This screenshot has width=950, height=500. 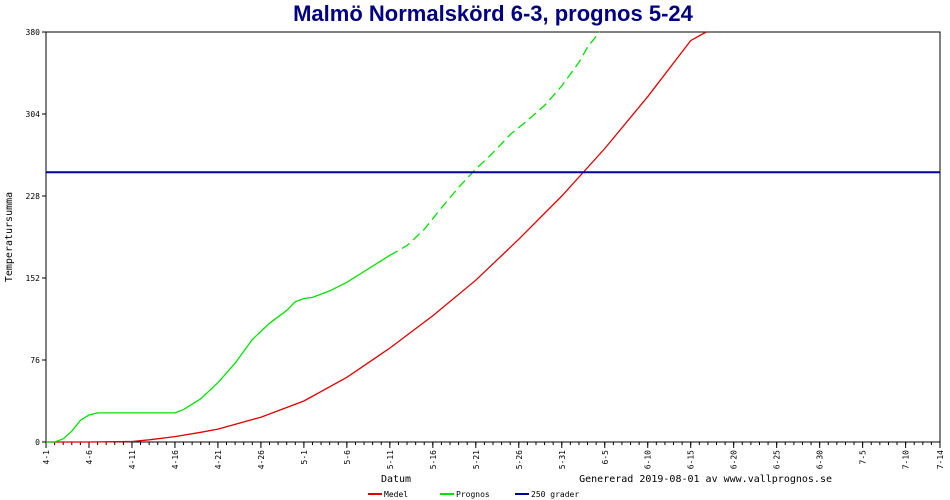 What do you see at coordinates (347, 457) in the screenshot?
I see `x-tick-label: 5-6` at bounding box center [347, 457].